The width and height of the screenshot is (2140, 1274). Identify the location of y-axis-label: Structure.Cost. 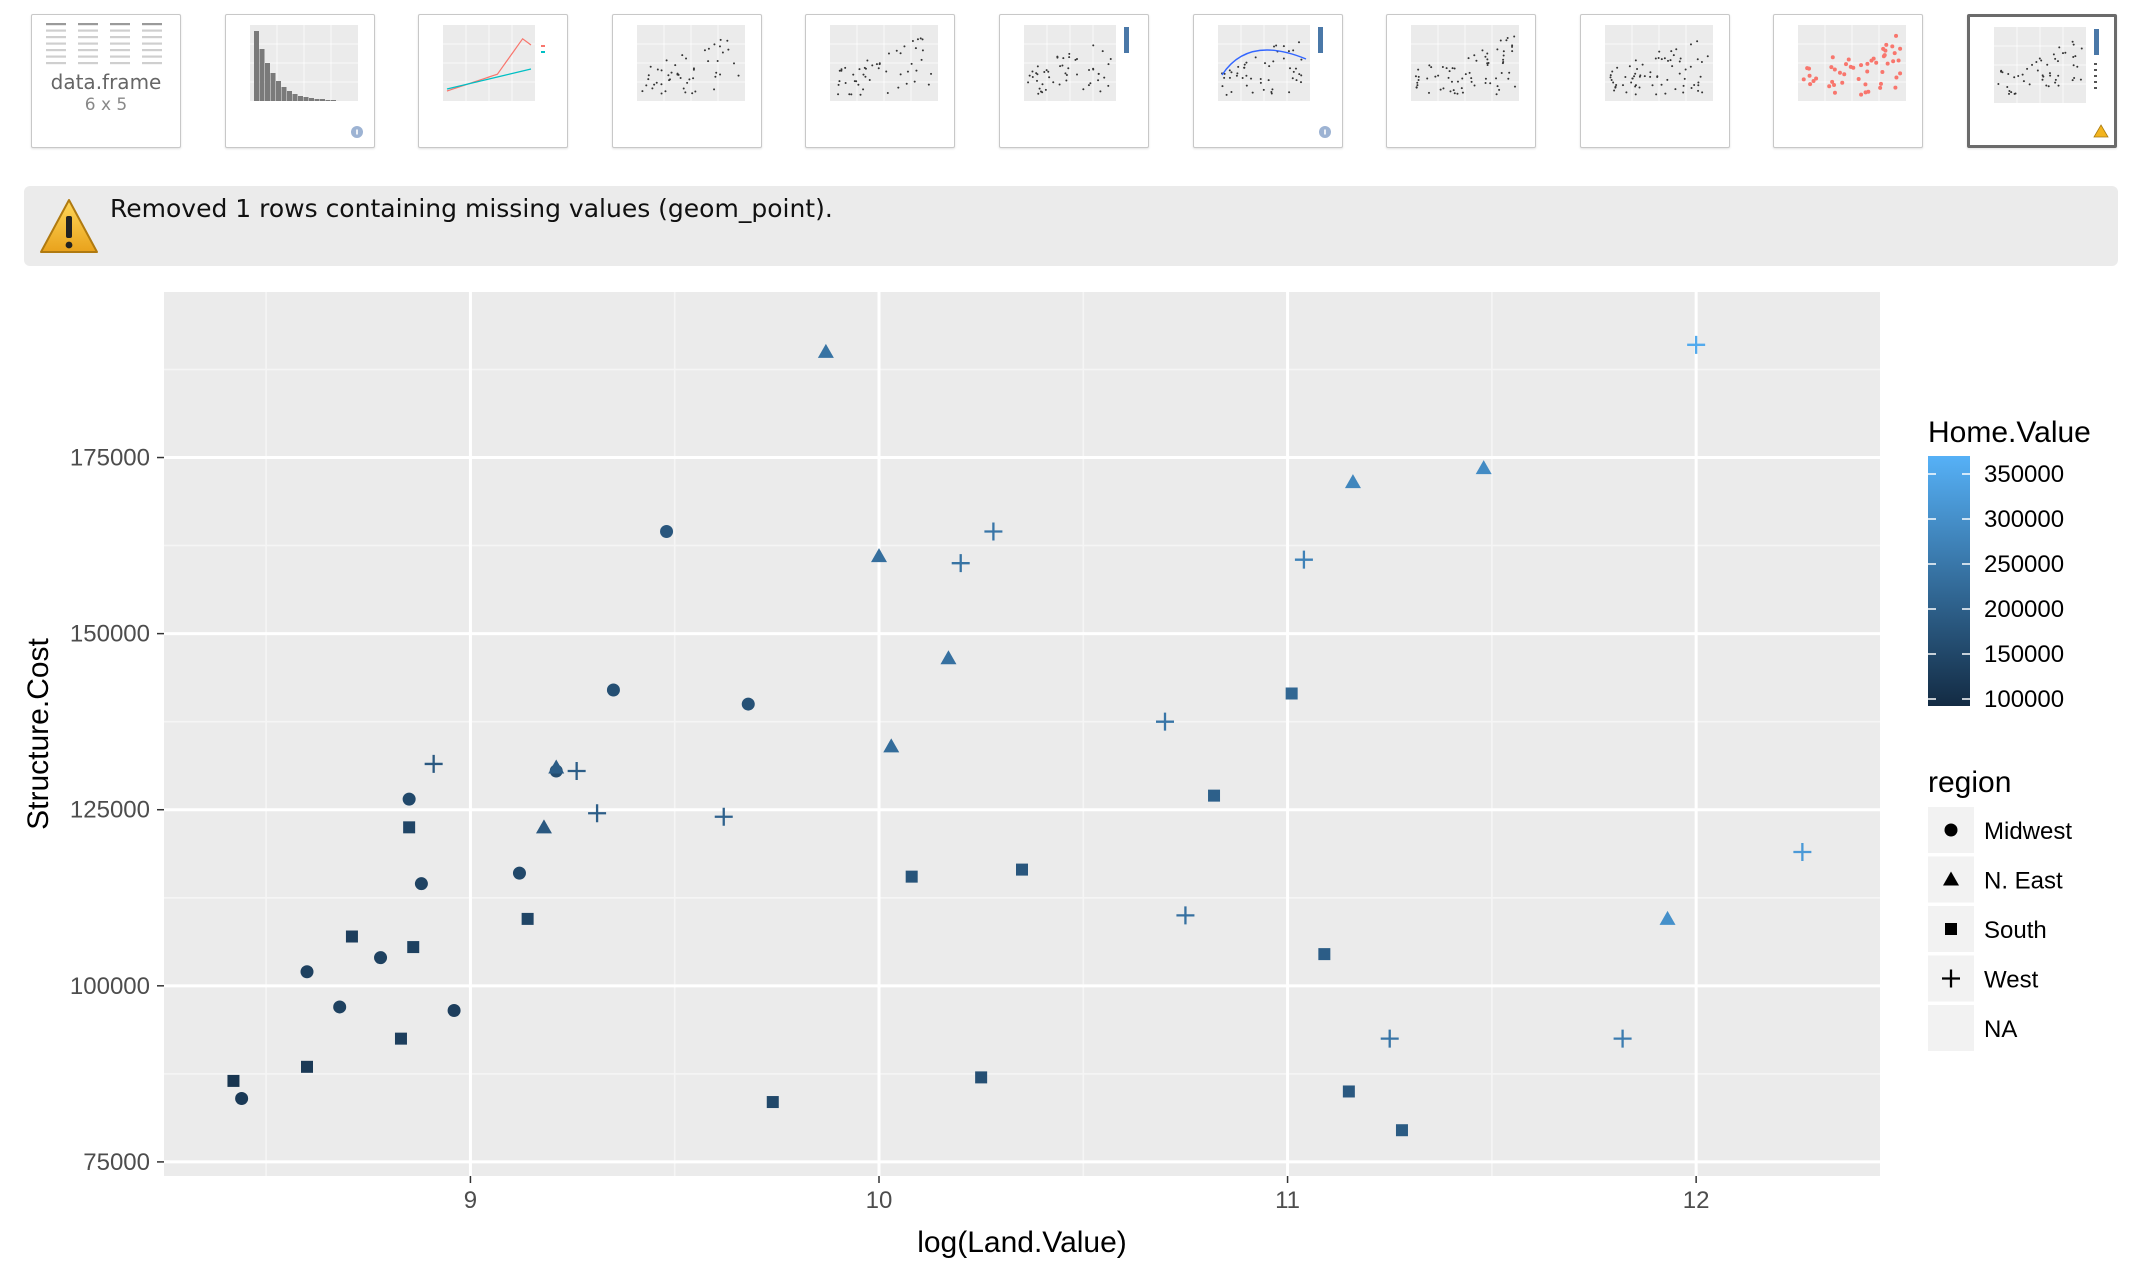
(38, 733).